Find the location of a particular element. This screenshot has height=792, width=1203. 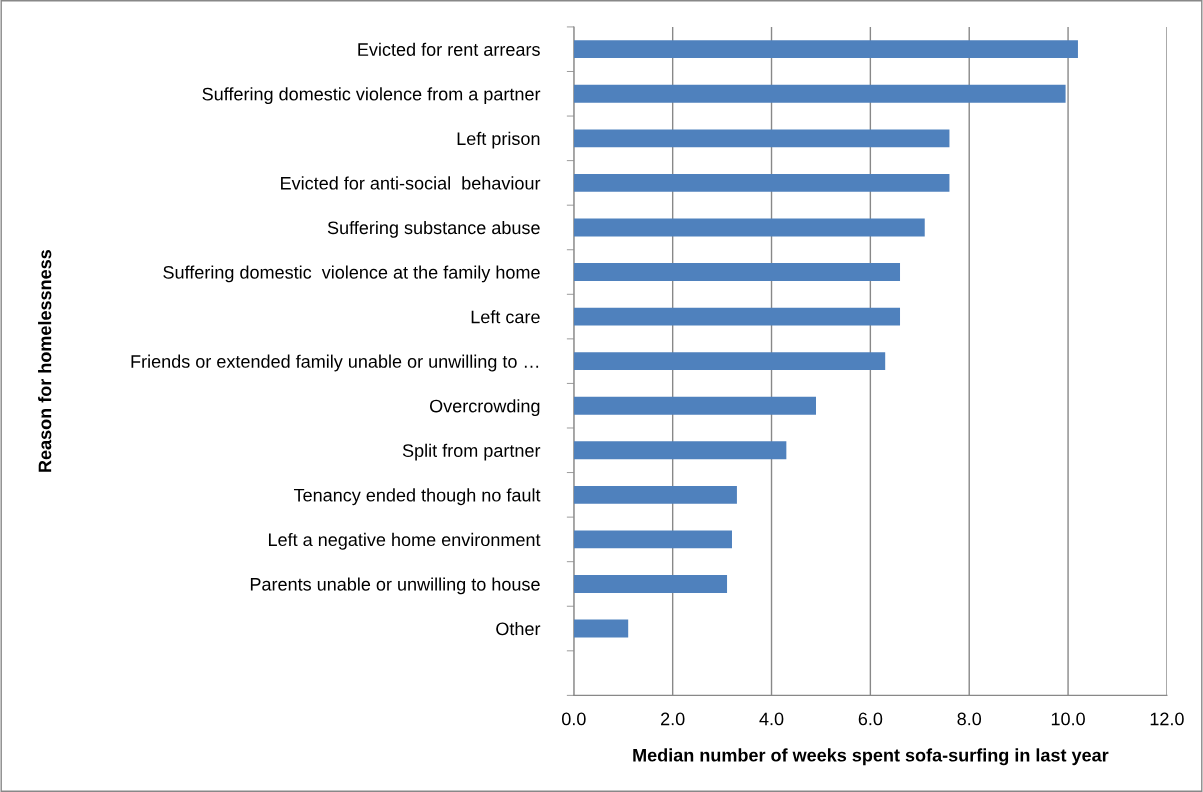

y-tick-label: Parents unable or unwilling to house is located at coordinates (395, 586).